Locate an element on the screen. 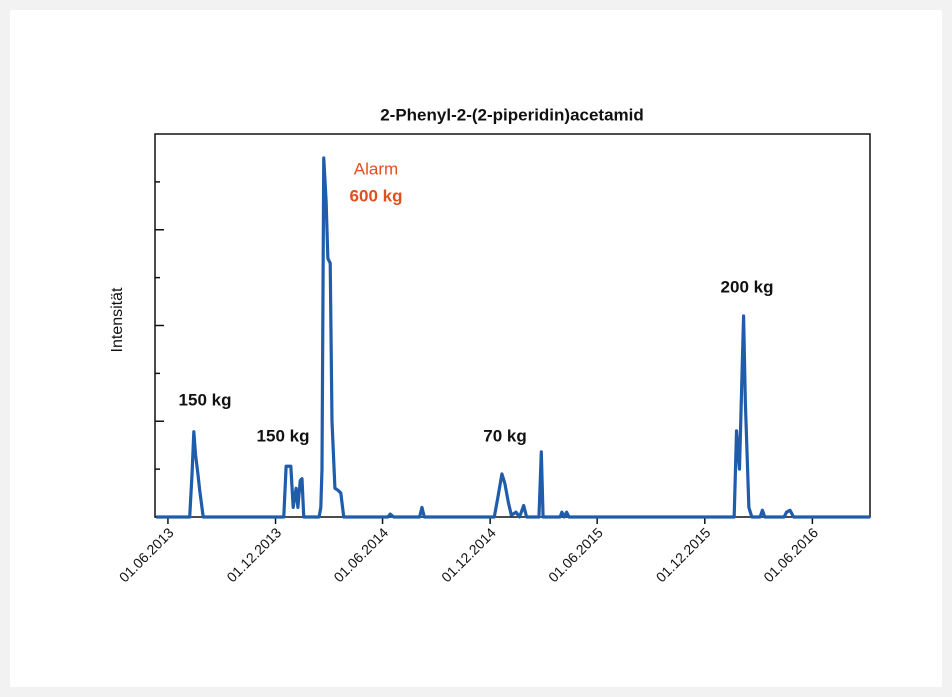  y-axis-label: Intensität is located at coordinates (117, 319).